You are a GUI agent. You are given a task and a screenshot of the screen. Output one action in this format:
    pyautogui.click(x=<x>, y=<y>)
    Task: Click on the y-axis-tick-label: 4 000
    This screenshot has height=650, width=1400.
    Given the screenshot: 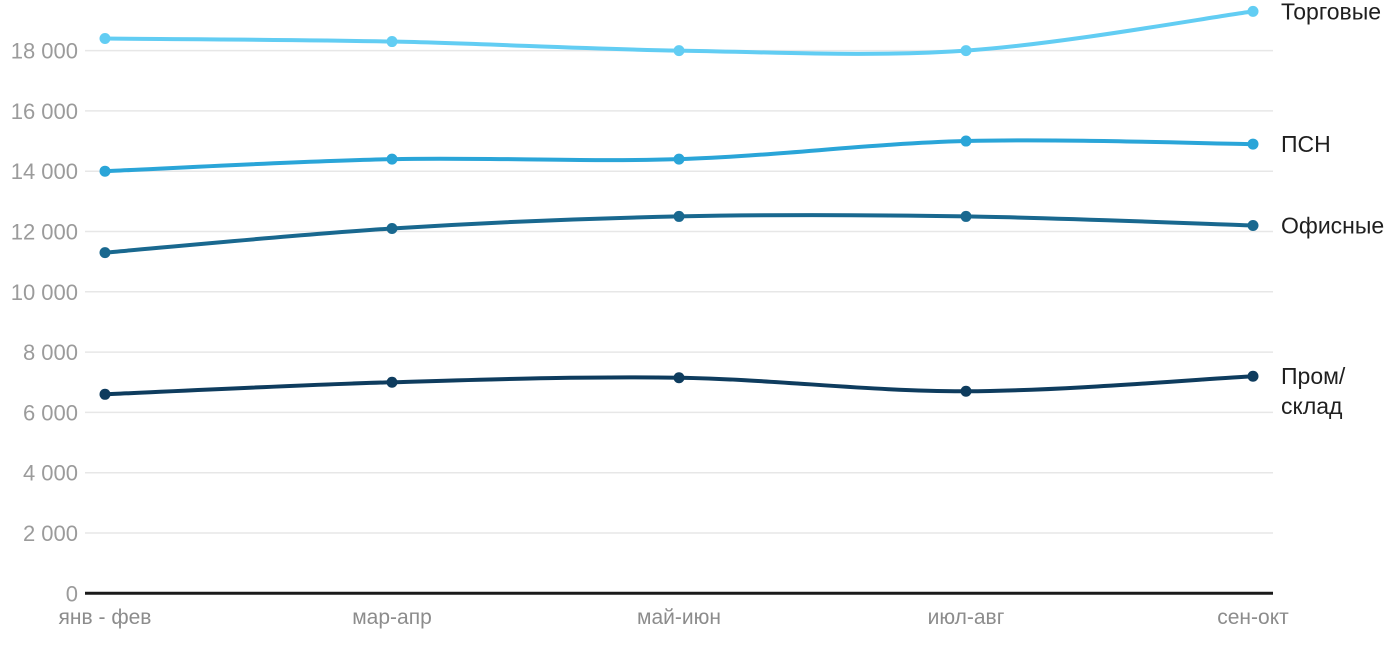 What is the action you would take?
    pyautogui.click(x=50, y=473)
    